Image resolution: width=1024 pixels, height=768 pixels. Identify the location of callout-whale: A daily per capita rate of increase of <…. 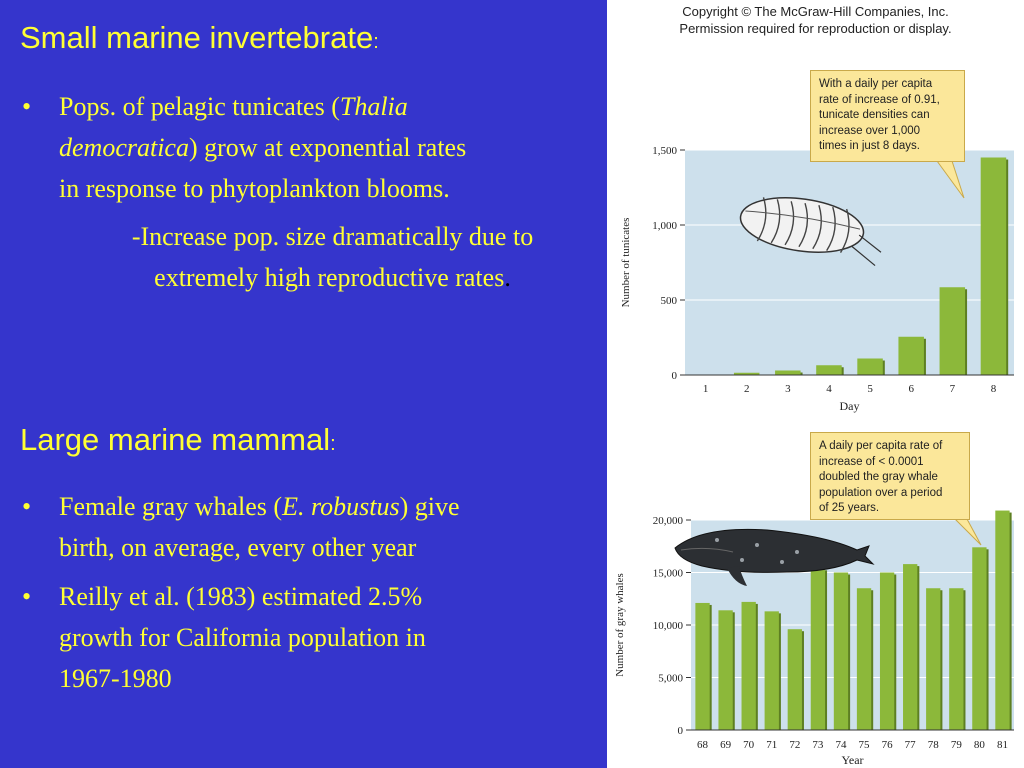
(890, 476).